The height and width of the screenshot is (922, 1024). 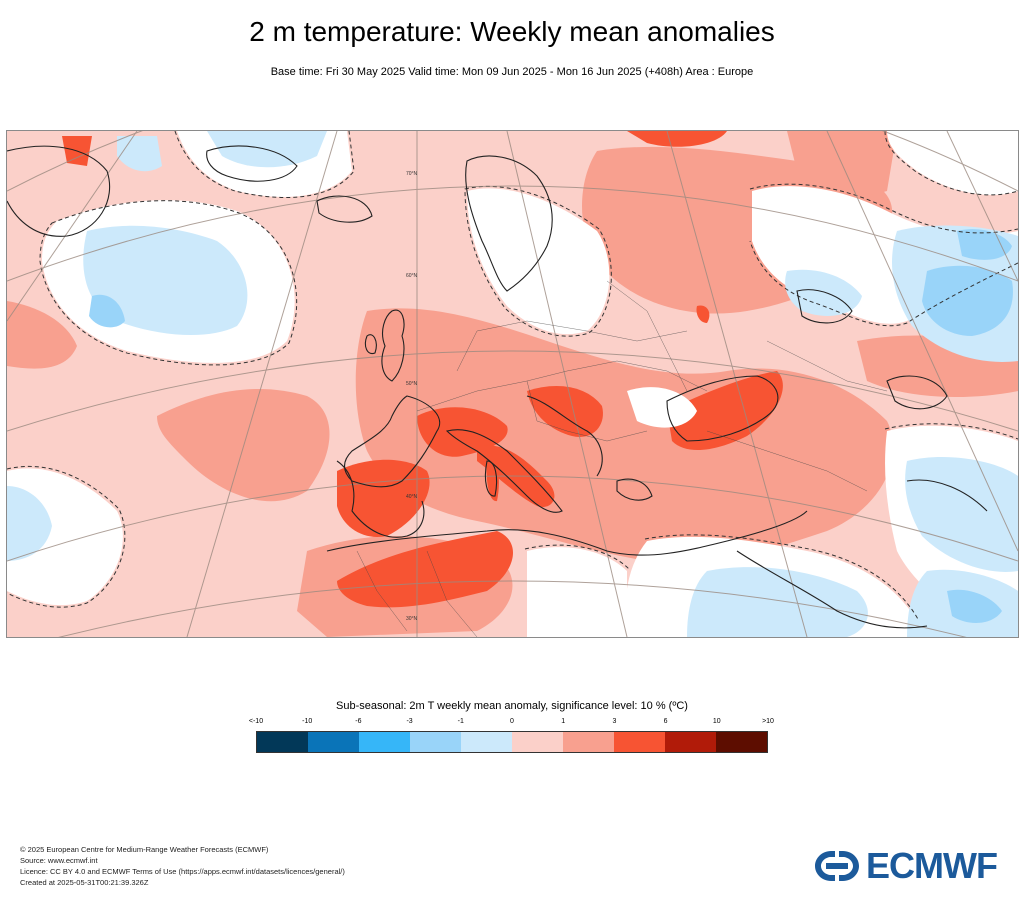 I want to click on lat-label-70: 70°N, so click(x=412, y=174).